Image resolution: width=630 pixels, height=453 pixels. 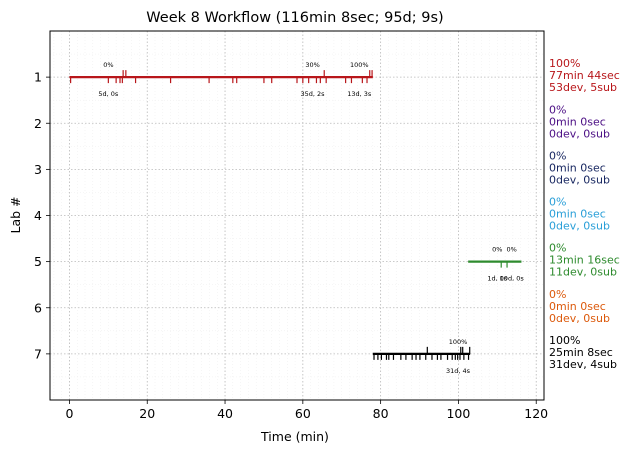 I want to click on lab-7-summary-line: 31dev, 4sub, so click(x=583, y=364).